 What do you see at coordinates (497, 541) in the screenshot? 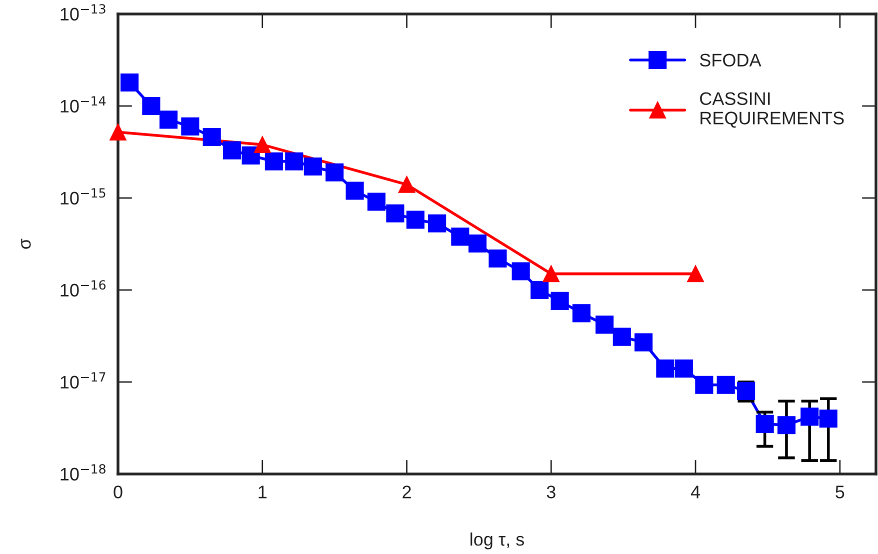
I see `x-axis-title: log τ, s` at bounding box center [497, 541].